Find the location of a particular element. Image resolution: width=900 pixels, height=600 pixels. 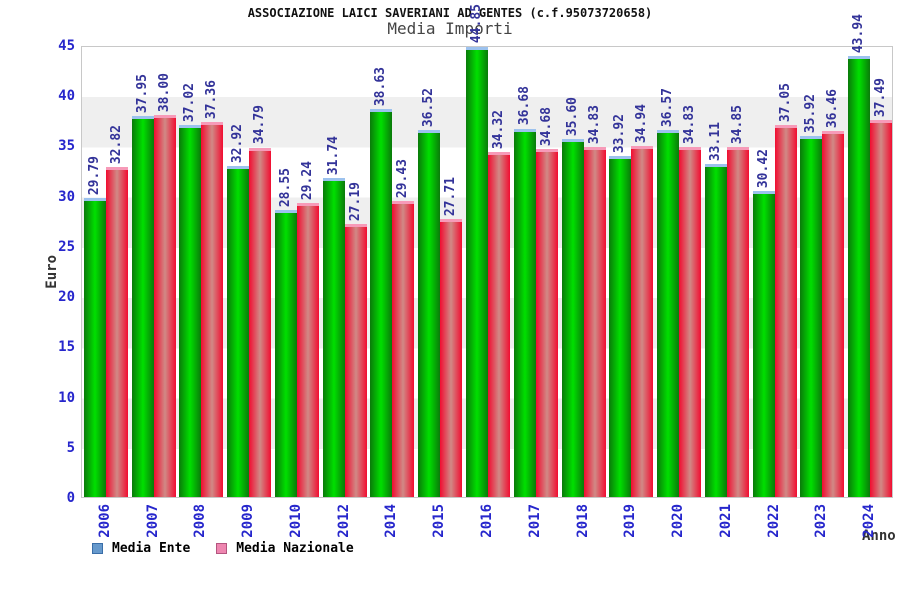

media-nazionale-swatch-icon is located at coordinates (222, 548).